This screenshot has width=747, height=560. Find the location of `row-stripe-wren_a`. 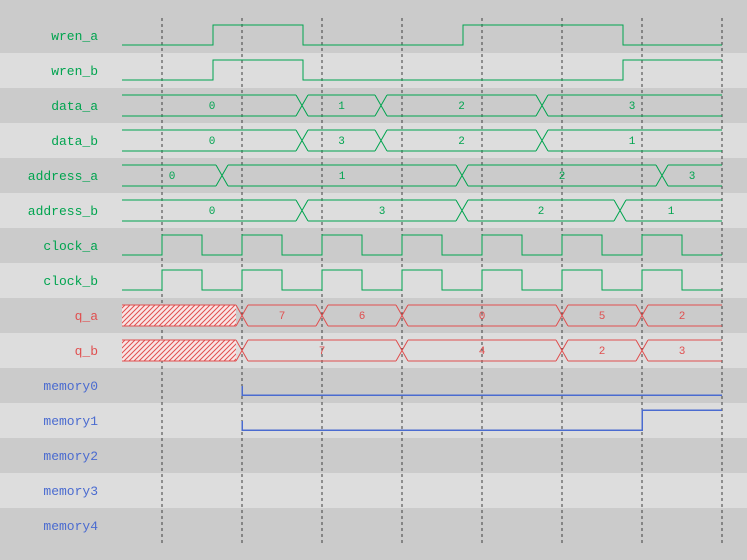

row-stripe-wren_a is located at coordinates (373, 35).